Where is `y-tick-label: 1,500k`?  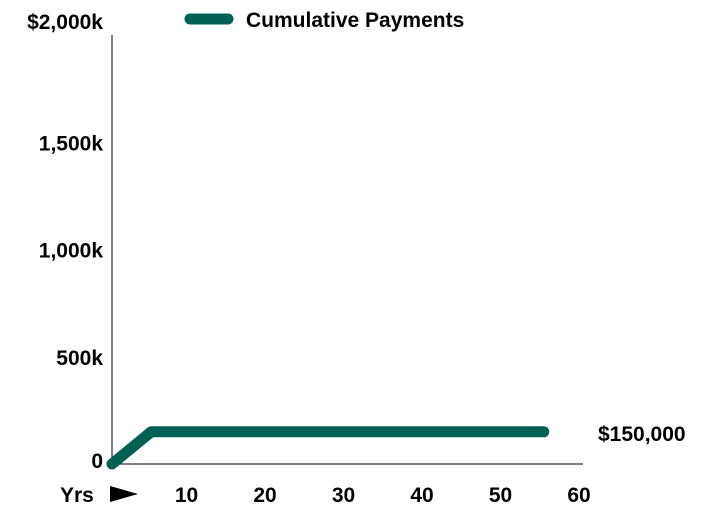
y-tick-label: 1,500k is located at coordinates (71, 143).